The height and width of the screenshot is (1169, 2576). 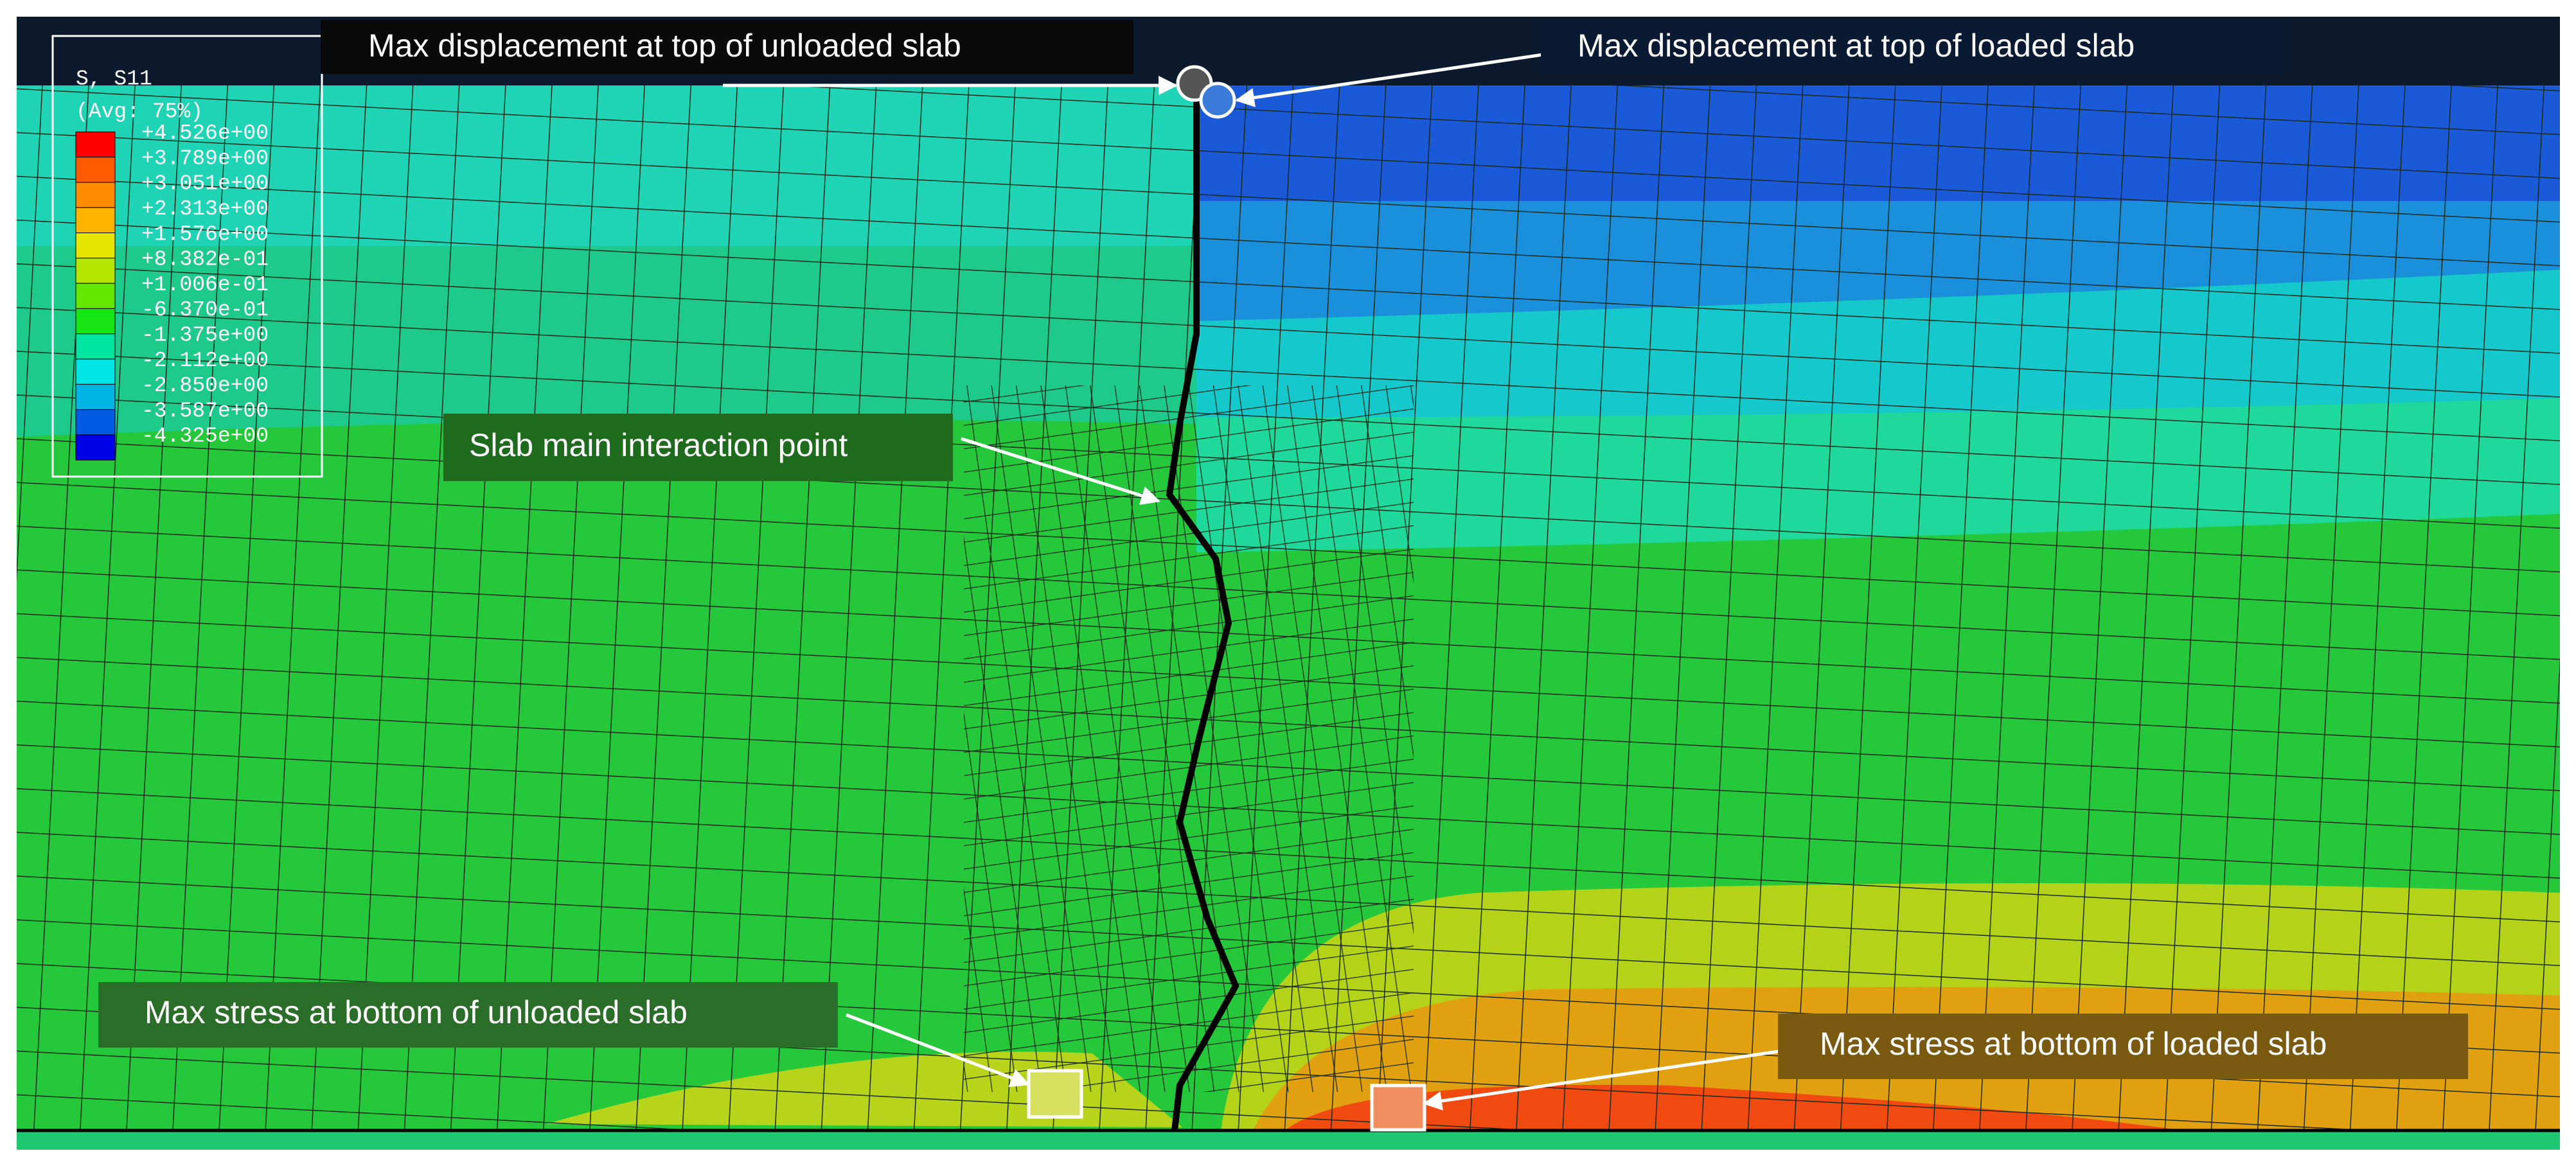 I want to click on annotation: Max displacement at top of loaded slab, so click(x=1856, y=46).